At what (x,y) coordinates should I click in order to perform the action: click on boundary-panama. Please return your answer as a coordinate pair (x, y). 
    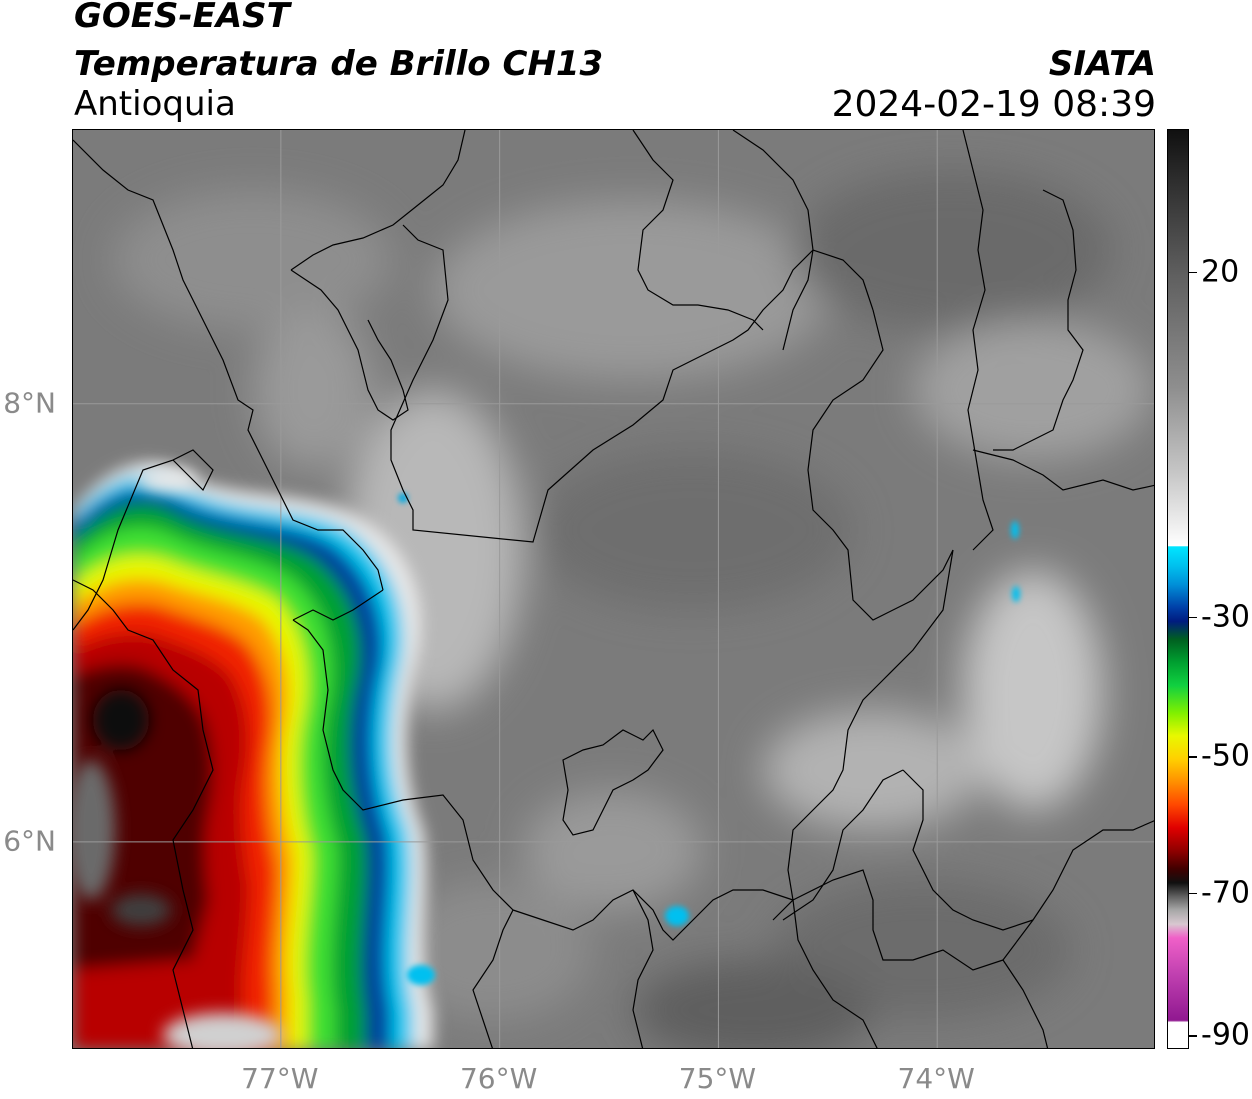
    Looking at the image, I should click on (143, 540).